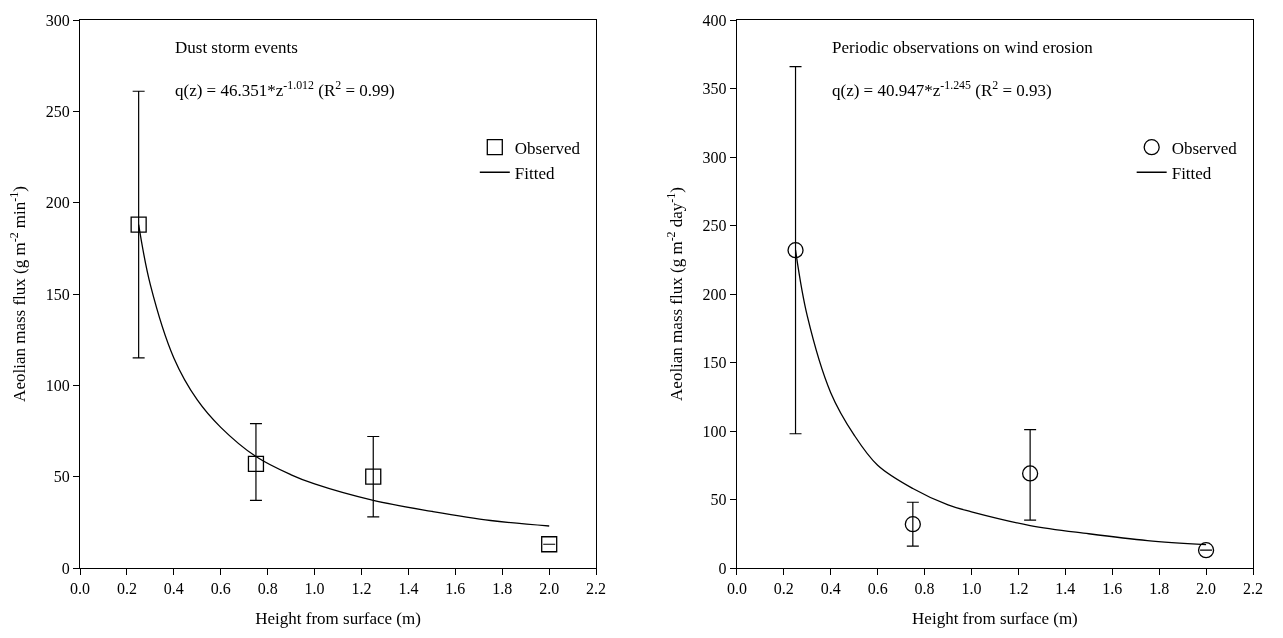 Image resolution: width=1283 pixels, height=638 pixels. What do you see at coordinates (714, 20) in the screenshot?
I see `y-tick-label: 400` at bounding box center [714, 20].